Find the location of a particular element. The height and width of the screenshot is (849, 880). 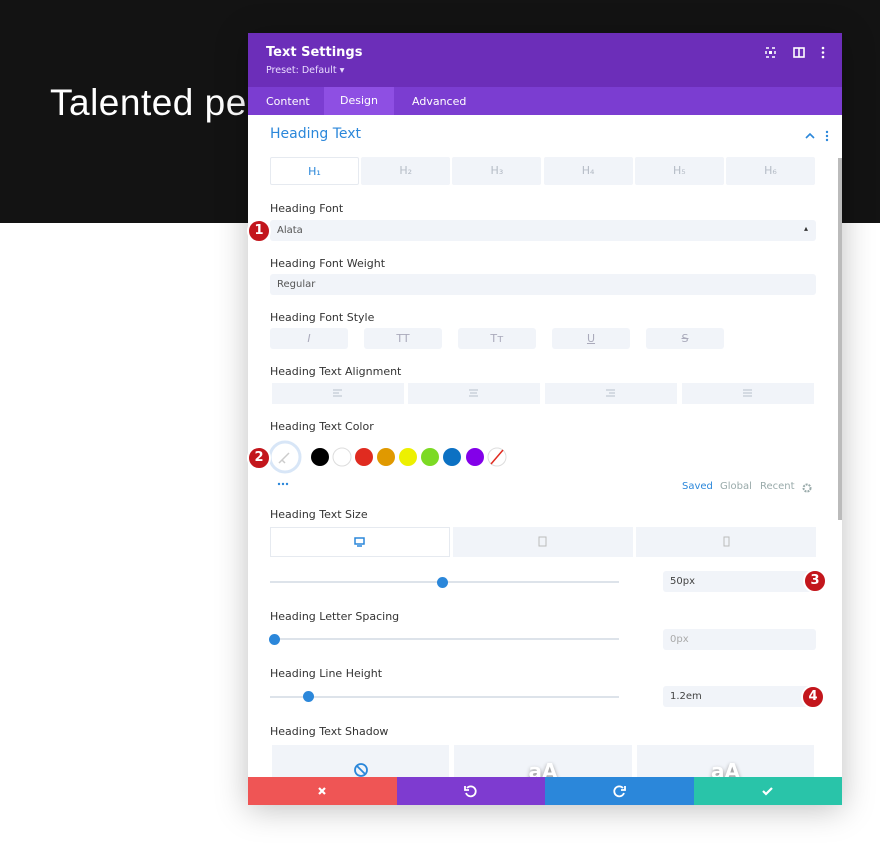

select-value: Alata is located at coordinates (290, 230).